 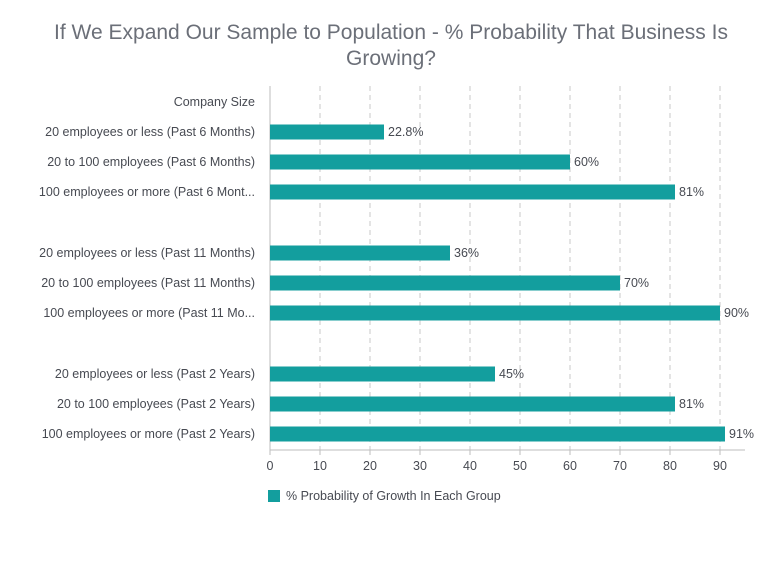 What do you see at coordinates (420, 466) in the screenshot?
I see `x-tick-label: 30` at bounding box center [420, 466].